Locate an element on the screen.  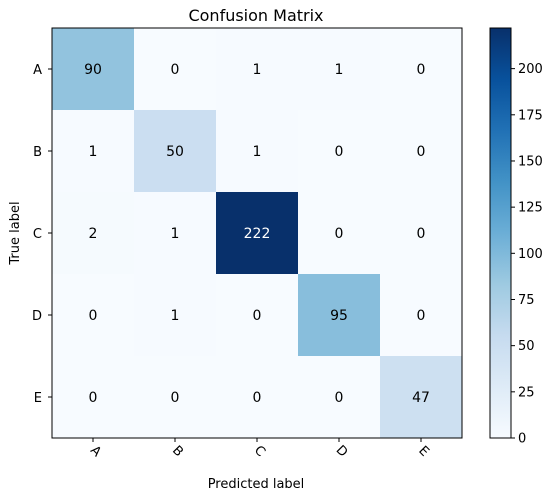
cell-value-e-c: 0 is located at coordinates (257, 398).